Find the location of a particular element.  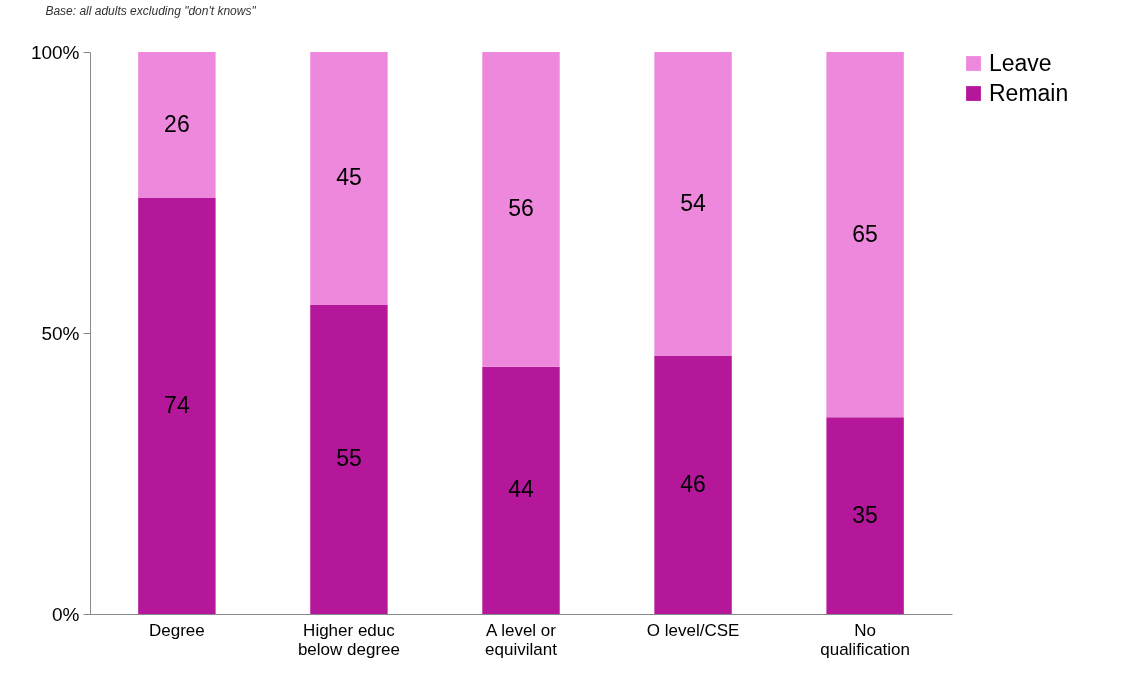

data-label: 54 is located at coordinates (693, 202).